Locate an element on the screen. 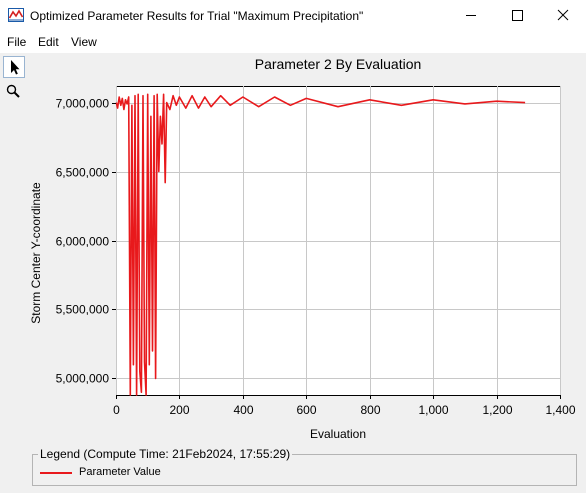 The height and width of the screenshot is (493, 586). menu-view: View is located at coordinates (84, 42).